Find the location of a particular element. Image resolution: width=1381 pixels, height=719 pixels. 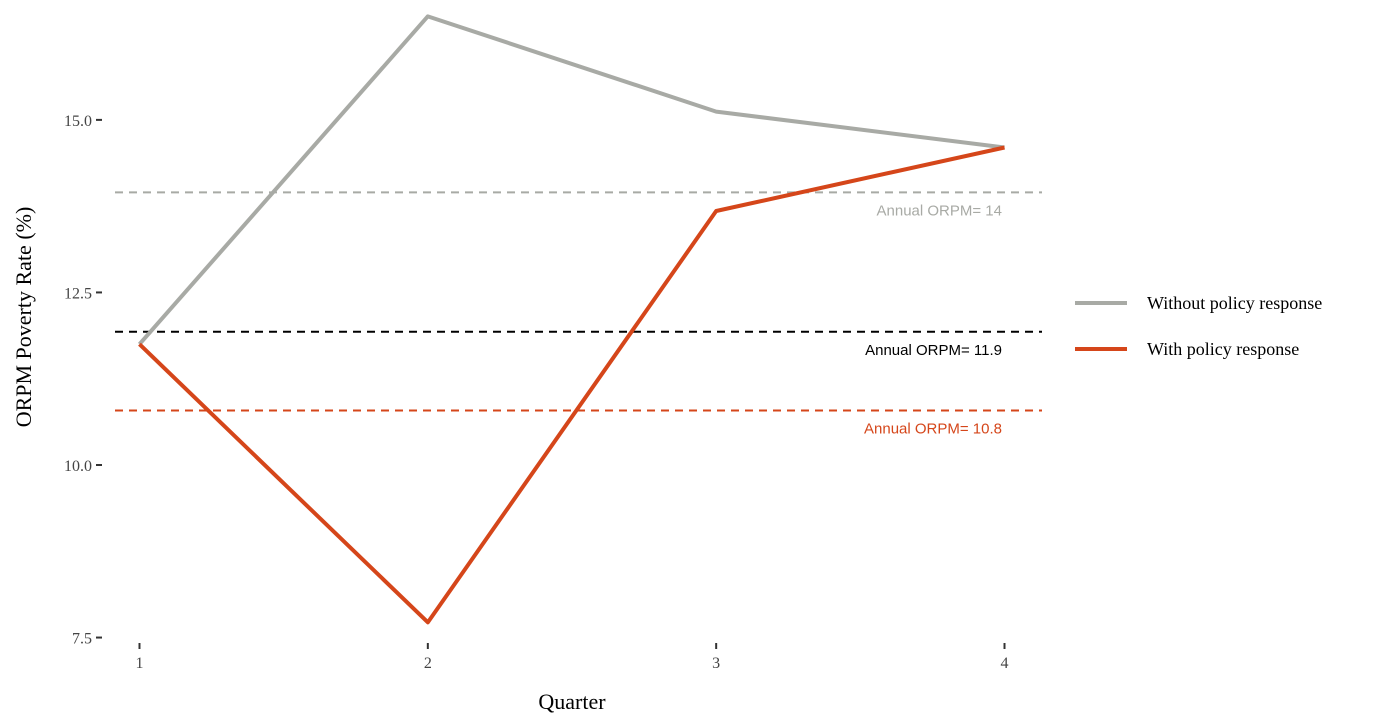

y-tick-label-0: 7.5 is located at coordinates (82, 639).